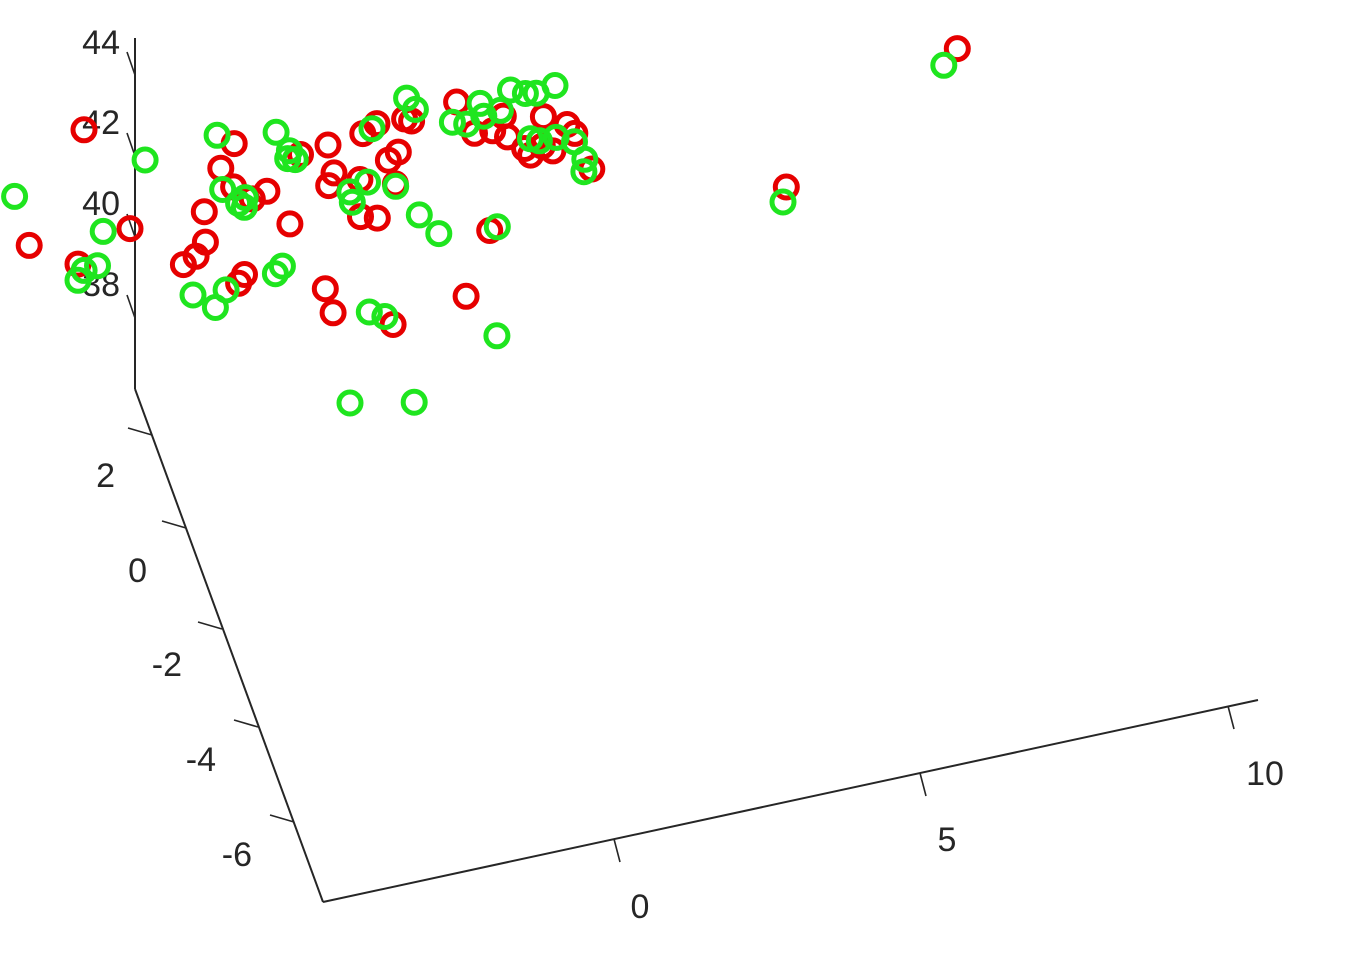 This screenshot has width=1361, height=961. I want to click on y-axis-ticks: 2 0 -2 -4 -6, so click(195, 650).